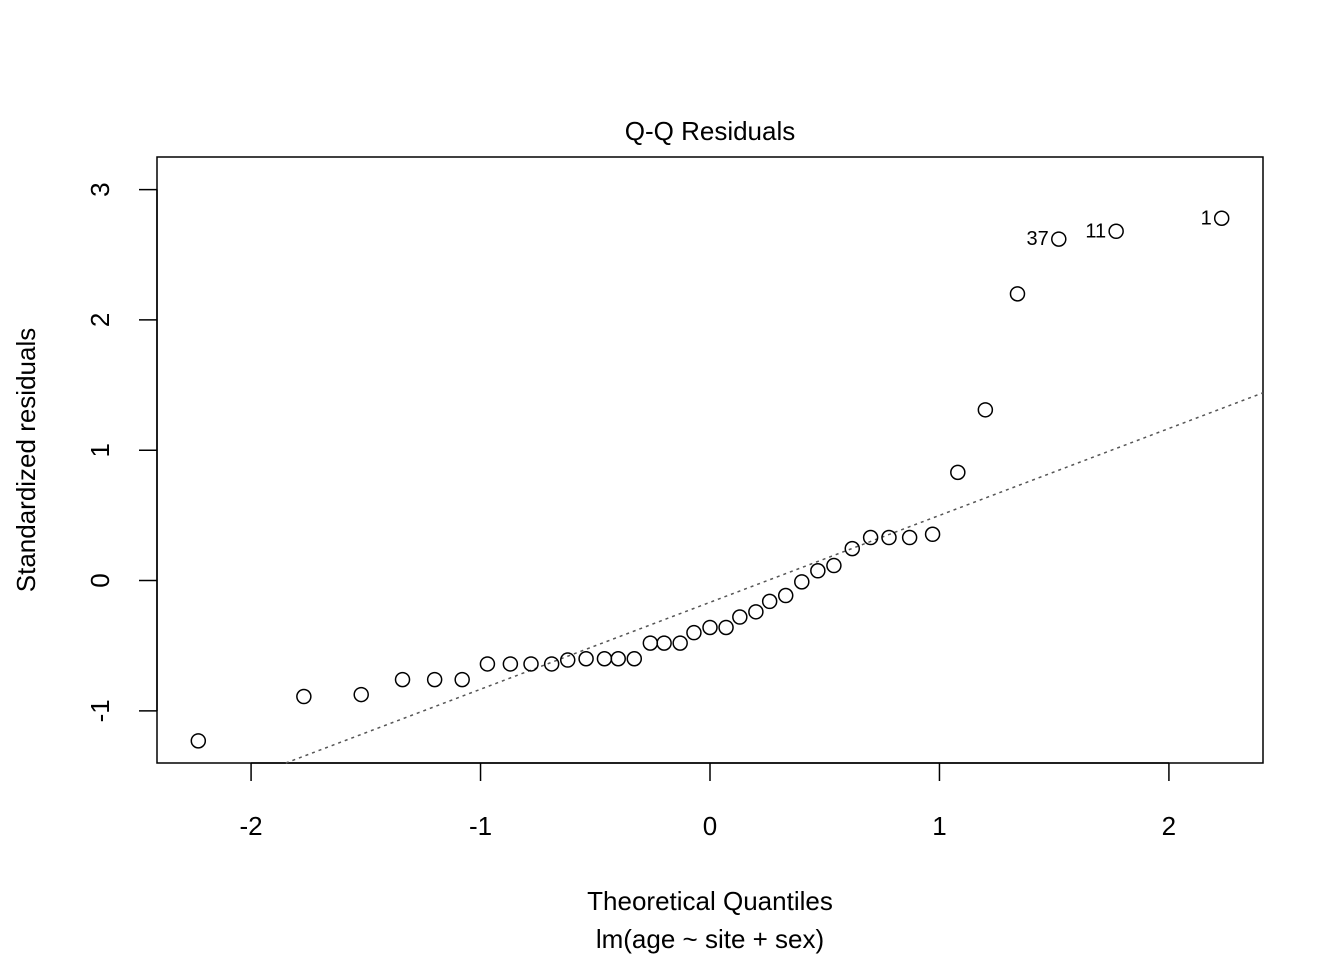 The width and height of the screenshot is (1344, 960). Describe the element at coordinates (1206, 218) in the screenshot. I see `point-label: 1` at that location.